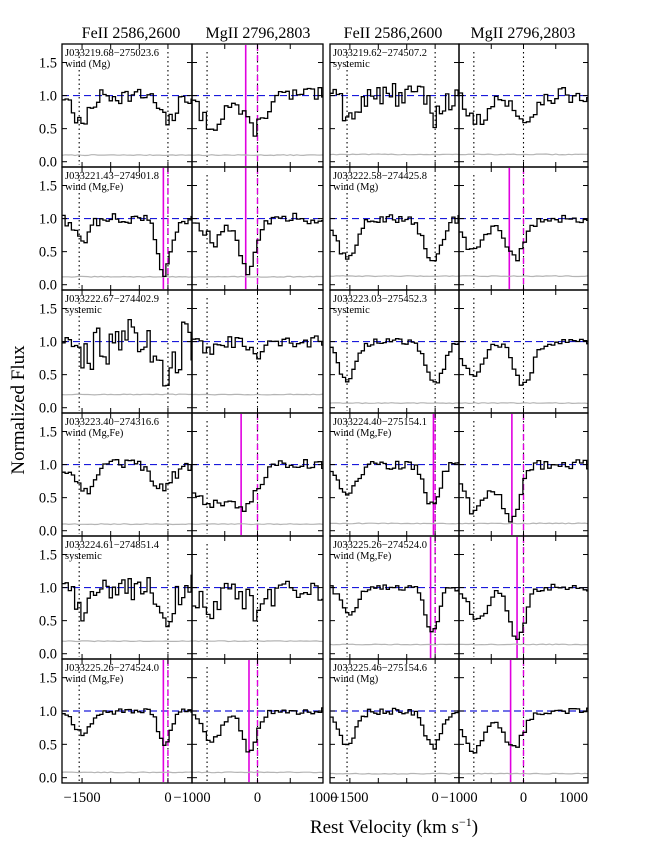 This screenshot has height=847, width=648. What do you see at coordinates (257, 730) in the screenshot?
I see `flux-spectrum-p11-mg` at bounding box center [257, 730].